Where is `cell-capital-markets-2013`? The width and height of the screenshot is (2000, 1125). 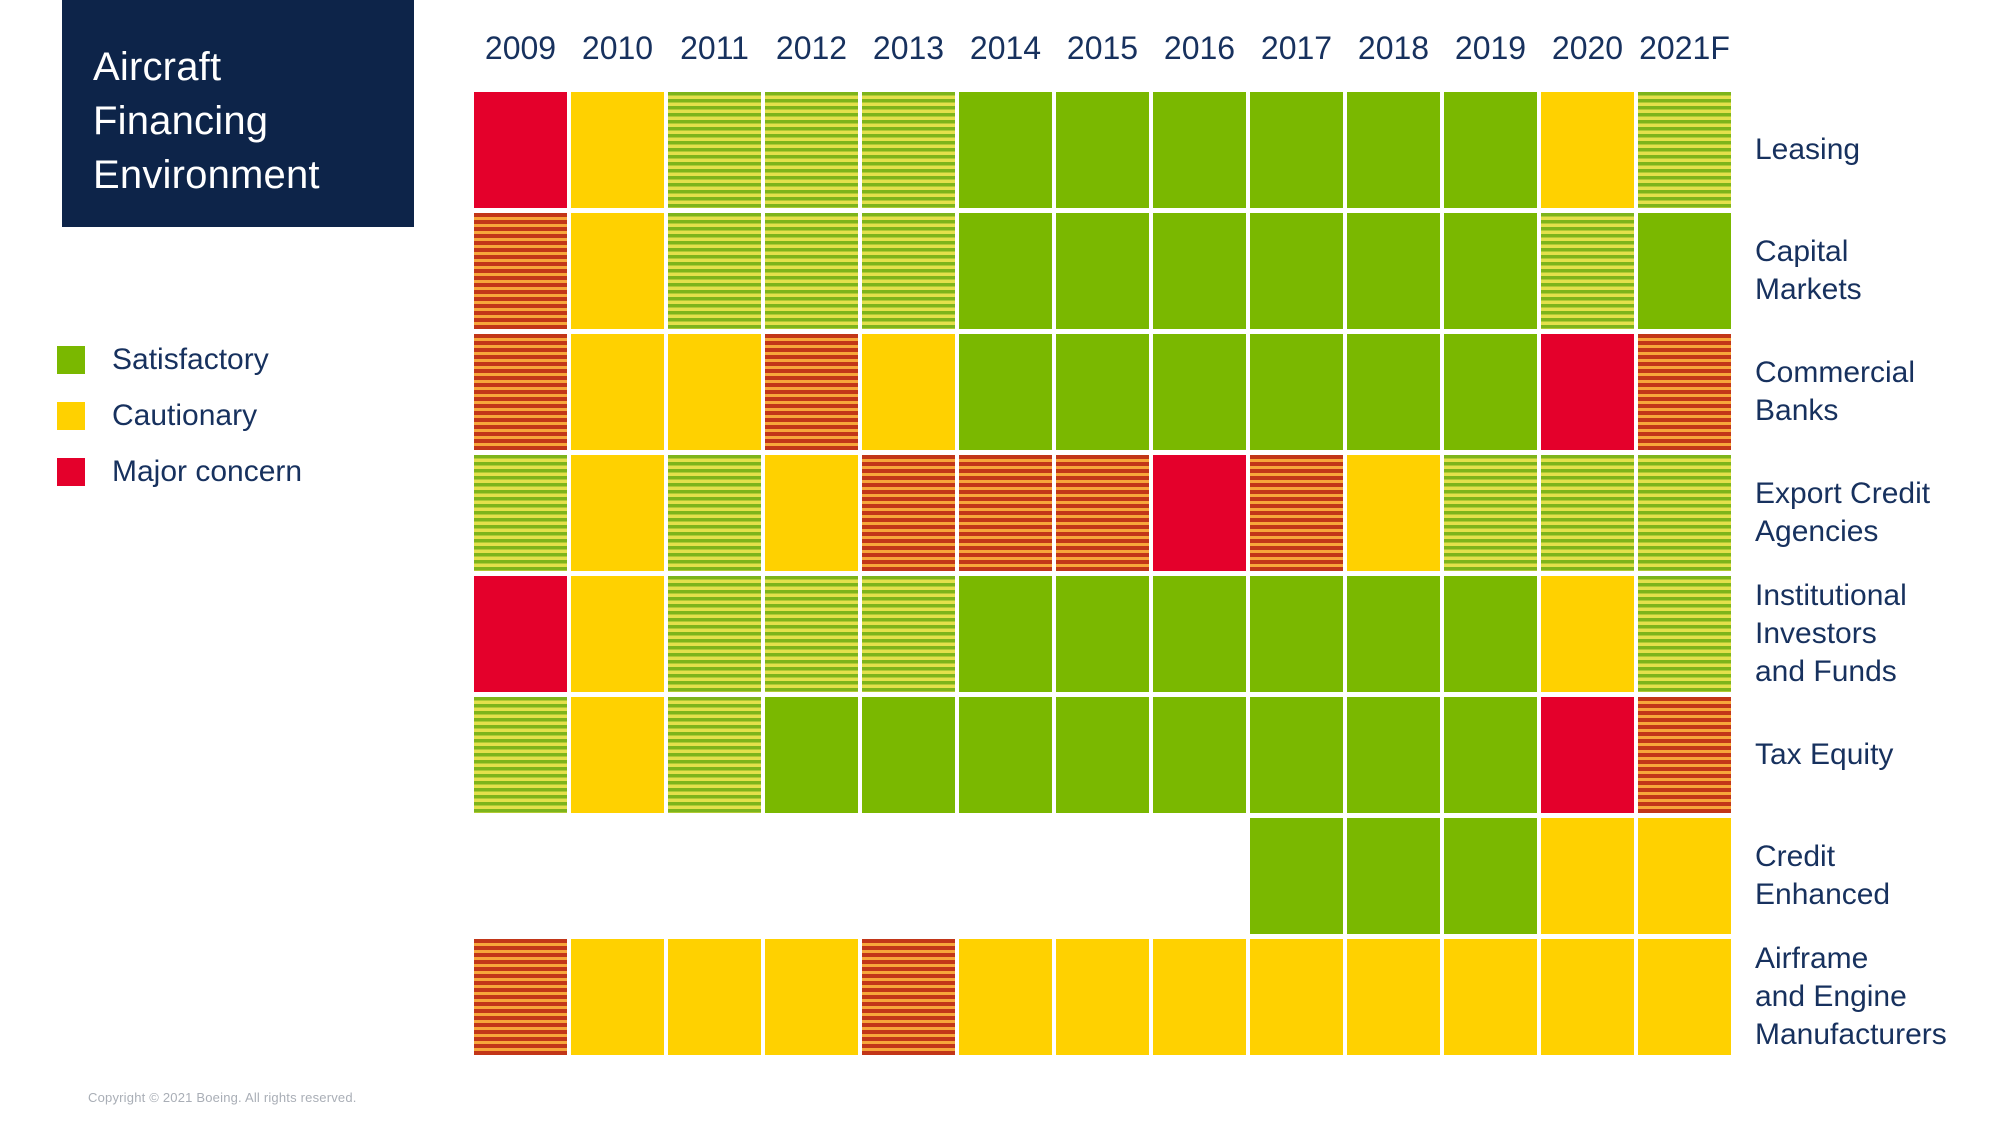 cell-capital-markets-2013 is located at coordinates (908, 271).